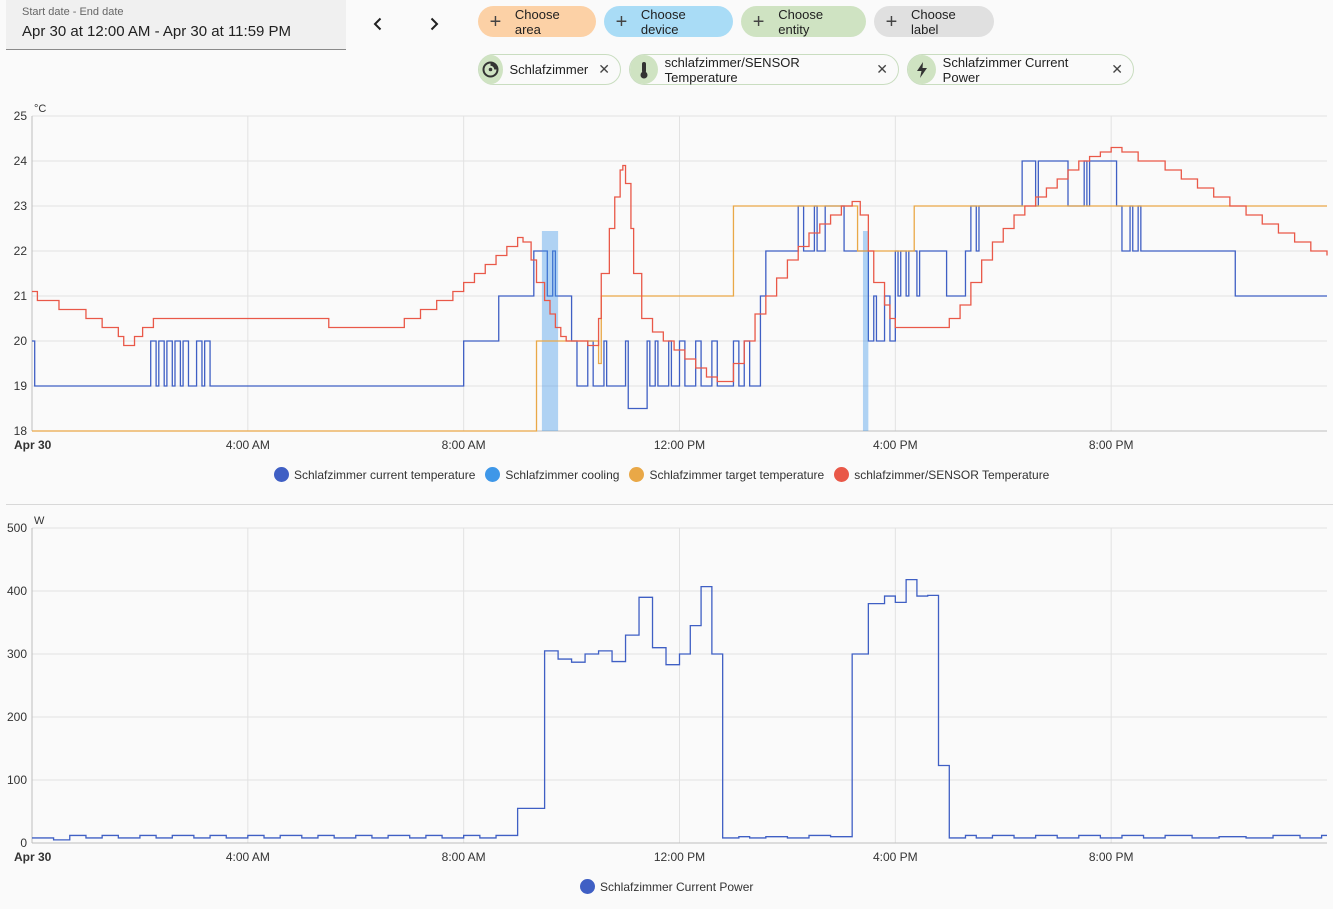 Image resolution: width=1333 pixels, height=909 pixels. What do you see at coordinates (21, 296) in the screenshot?
I see `y-tick-label: 21` at bounding box center [21, 296].